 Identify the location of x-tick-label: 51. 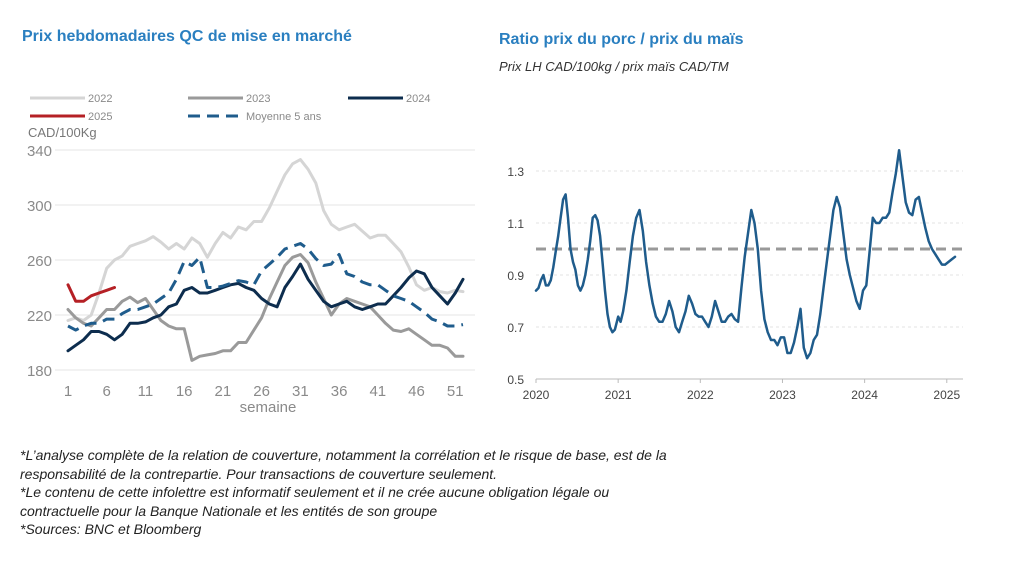
(455, 391).